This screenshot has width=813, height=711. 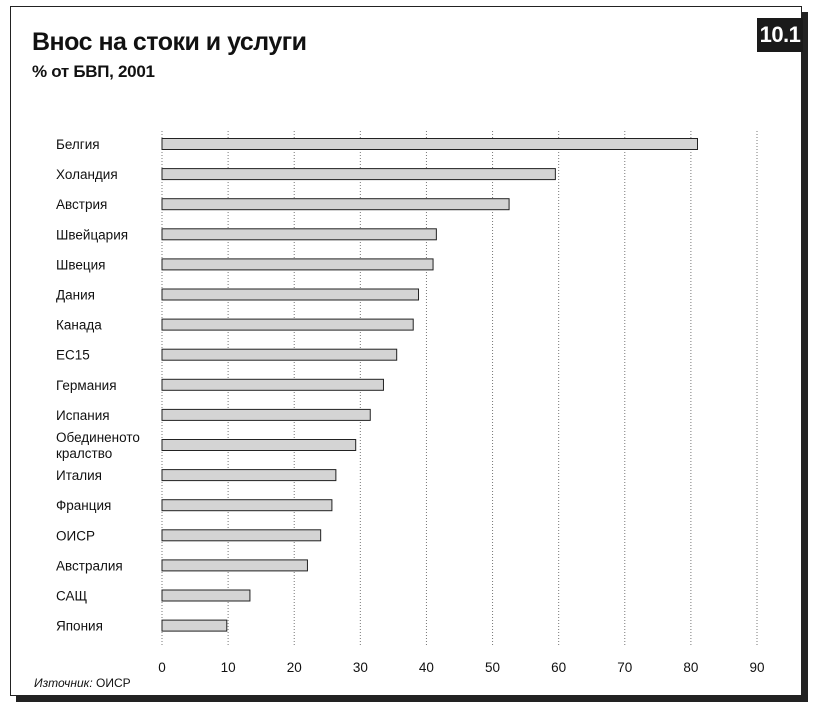 What do you see at coordinates (87, 174) in the screenshot?
I see `category-label: Холандия` at bounding box center [87, 174].